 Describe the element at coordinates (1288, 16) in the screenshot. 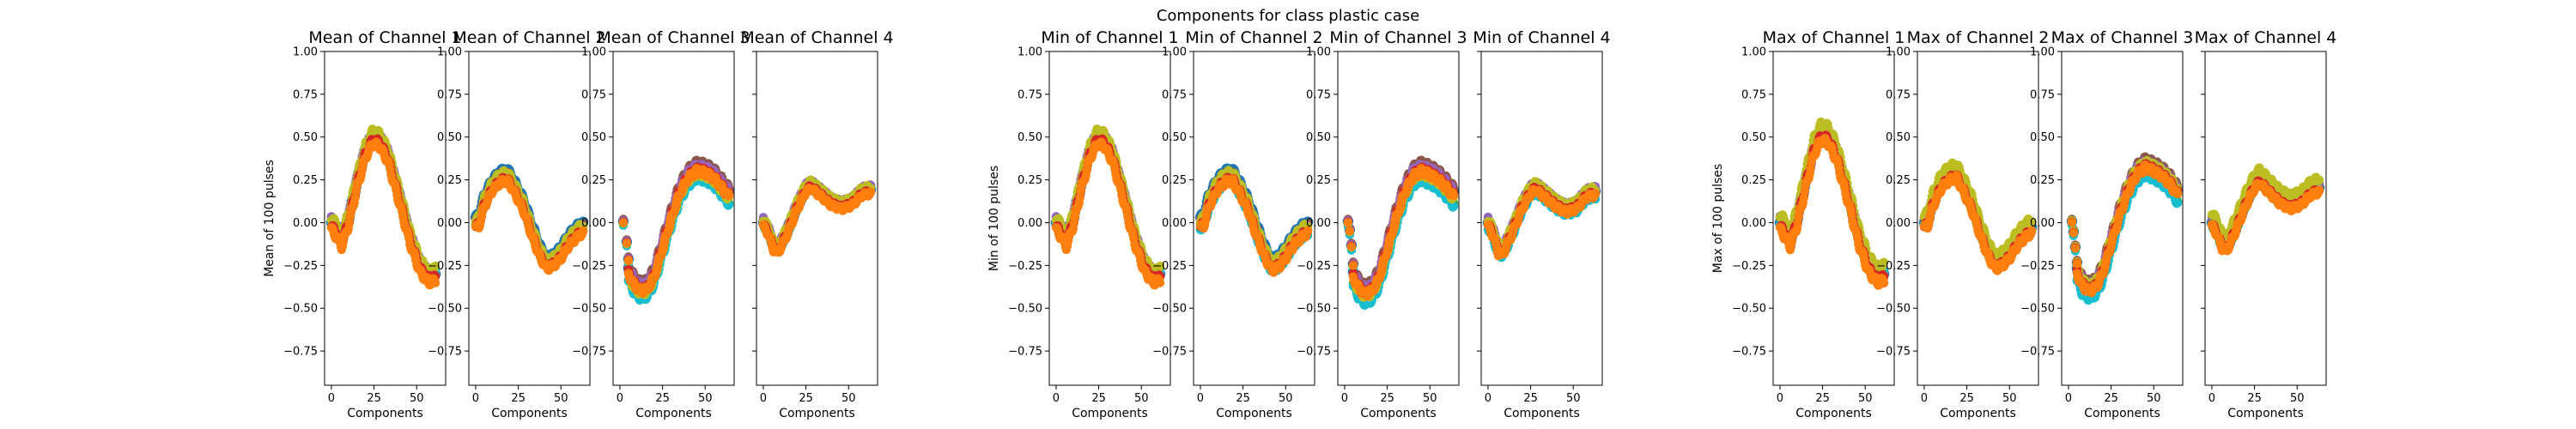

I see `figure-suptitle: Components for class plastic case` at that location.